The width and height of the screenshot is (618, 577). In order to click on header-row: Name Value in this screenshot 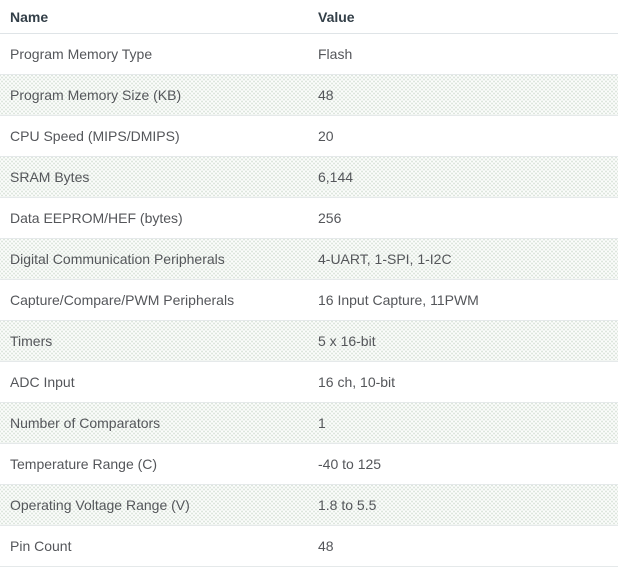, I will do `click(309, 17)`.